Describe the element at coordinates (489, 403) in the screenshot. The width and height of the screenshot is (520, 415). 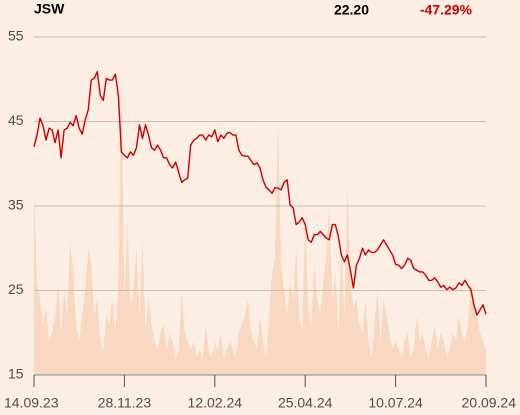
I see `x-tick-label: 20.09.24` at that location.